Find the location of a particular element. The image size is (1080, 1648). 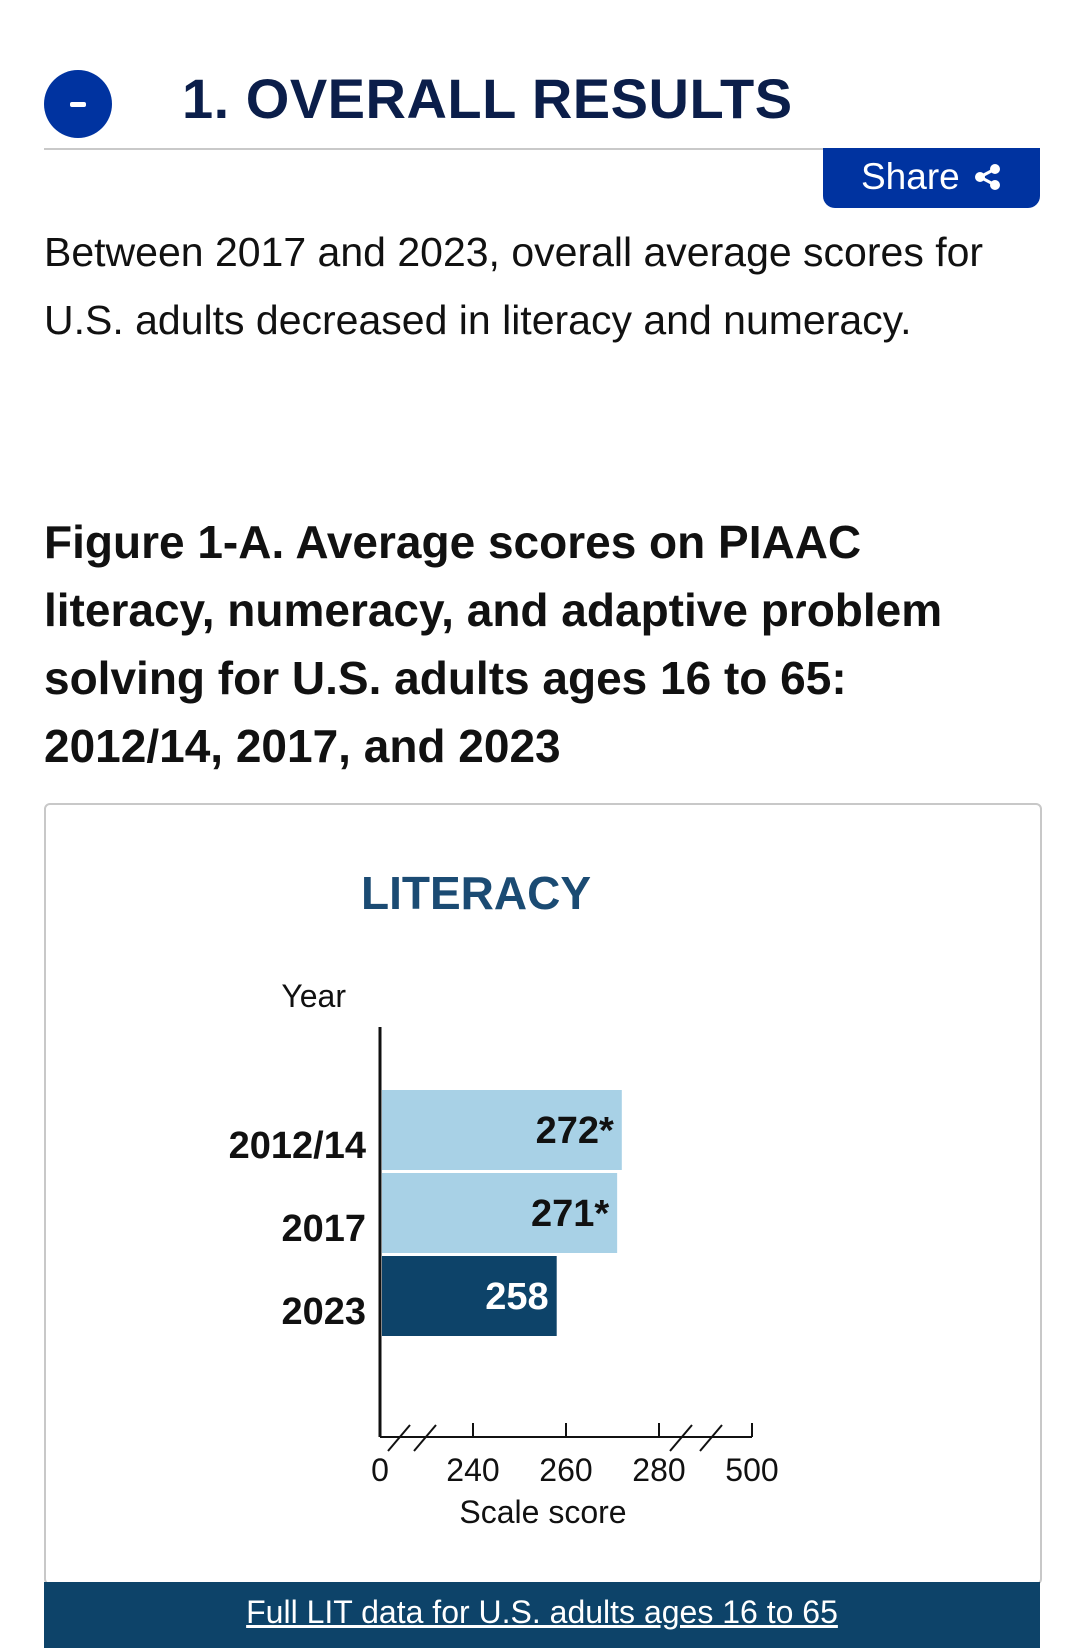

collapse-button is located at coordinates (78, 104).